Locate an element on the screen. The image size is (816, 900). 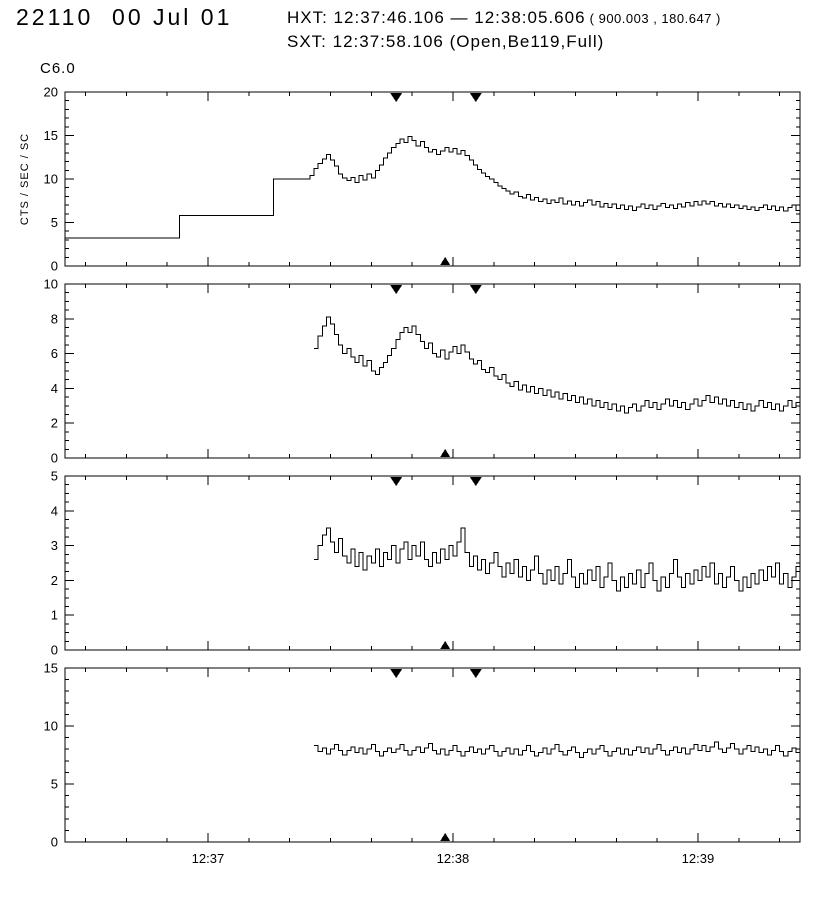
hxt-coordinates: ( 900.003 , 180.647 ) is located at coordinates (653, 18).